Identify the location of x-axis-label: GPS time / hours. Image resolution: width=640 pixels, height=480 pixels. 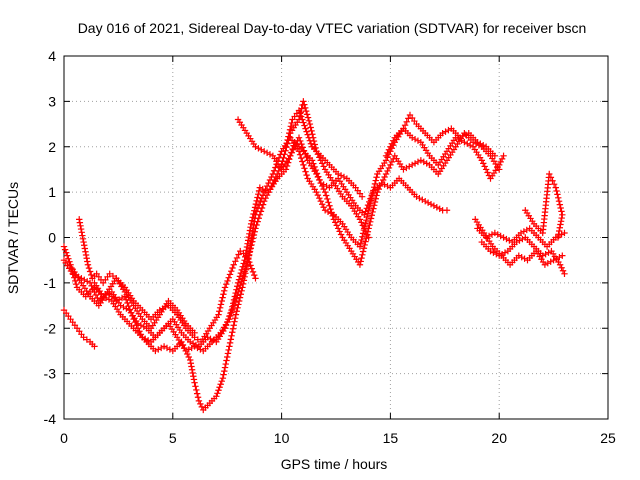
(334, 464).